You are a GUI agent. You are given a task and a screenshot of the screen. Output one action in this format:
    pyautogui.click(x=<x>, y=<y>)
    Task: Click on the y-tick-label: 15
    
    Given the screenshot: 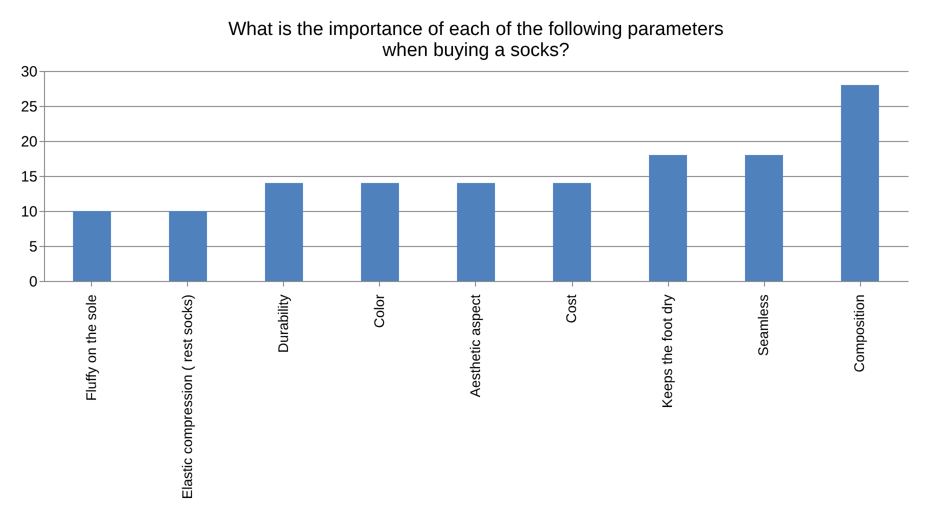 What is the action you would take?
    pyautogui.click(x=29, y=177)
    